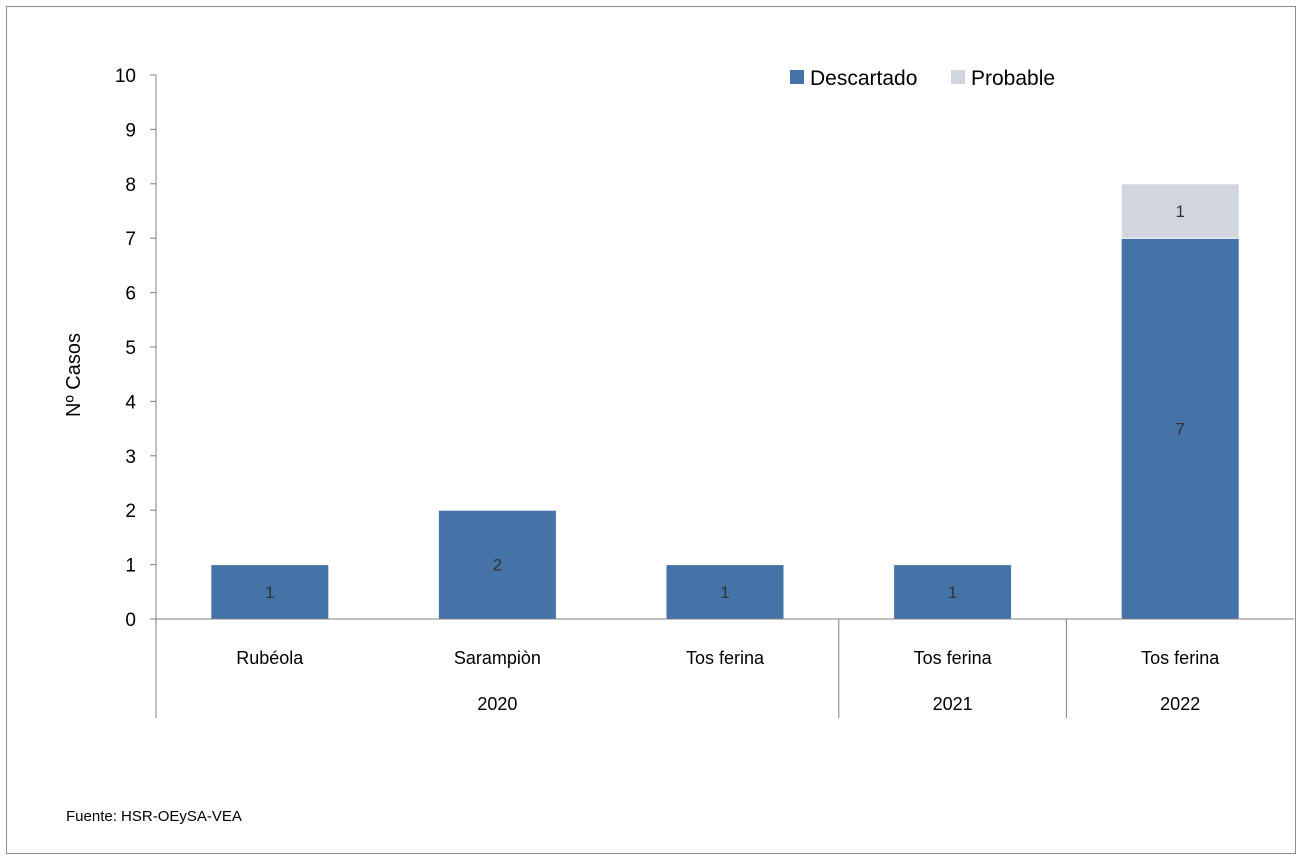  What do you see at coordinates (130, 348) in the screenshot?
I see `y-tick-label: 5` at bounding box center [130, 348].